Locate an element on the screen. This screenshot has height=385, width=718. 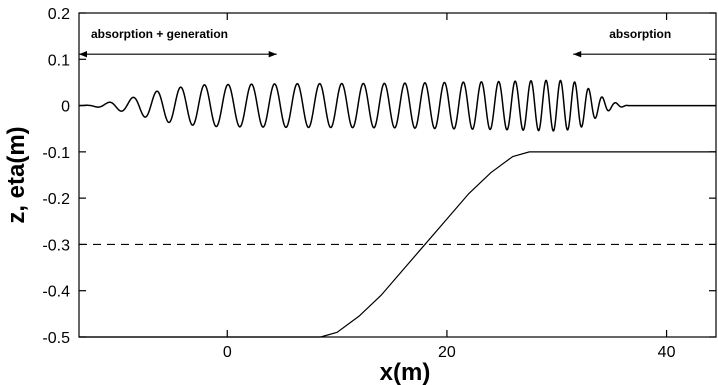
annotation-label: absorption + generation is located at coordinates (159, 34).